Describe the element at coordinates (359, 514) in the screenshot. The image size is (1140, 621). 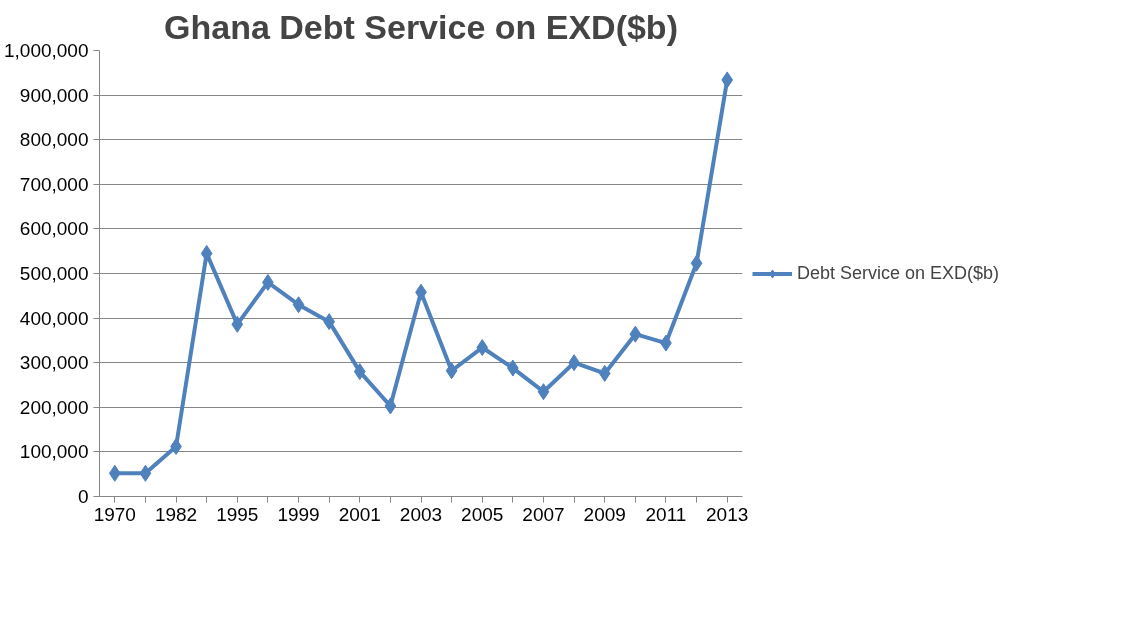
I see `x-tick-label: 2001` at that location.